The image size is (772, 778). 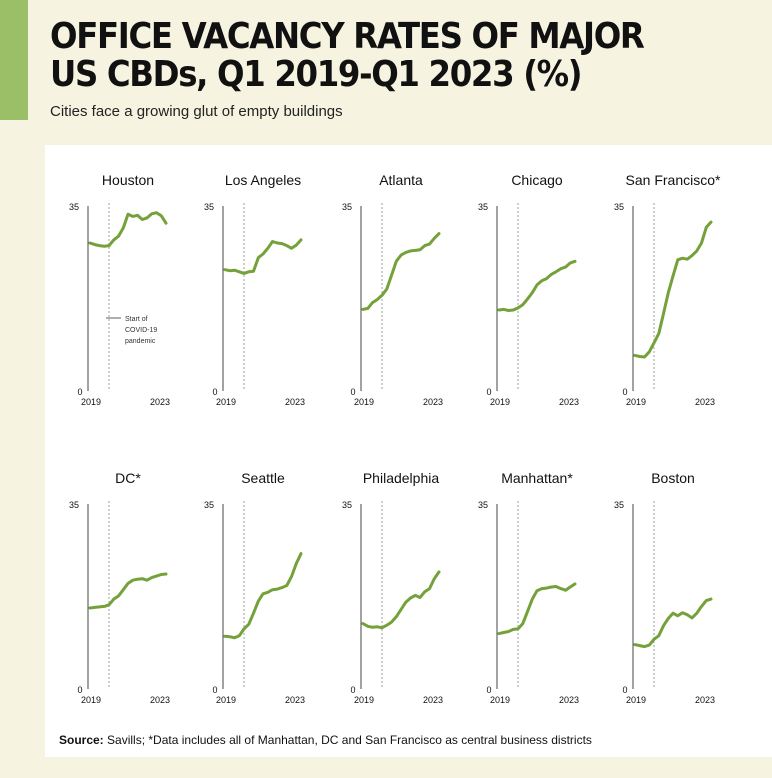 What do you see at coordinates (295, 700) in the screenshot?
I see `x-tick-end-seattle: 2023` at bounding box center [295, 700].